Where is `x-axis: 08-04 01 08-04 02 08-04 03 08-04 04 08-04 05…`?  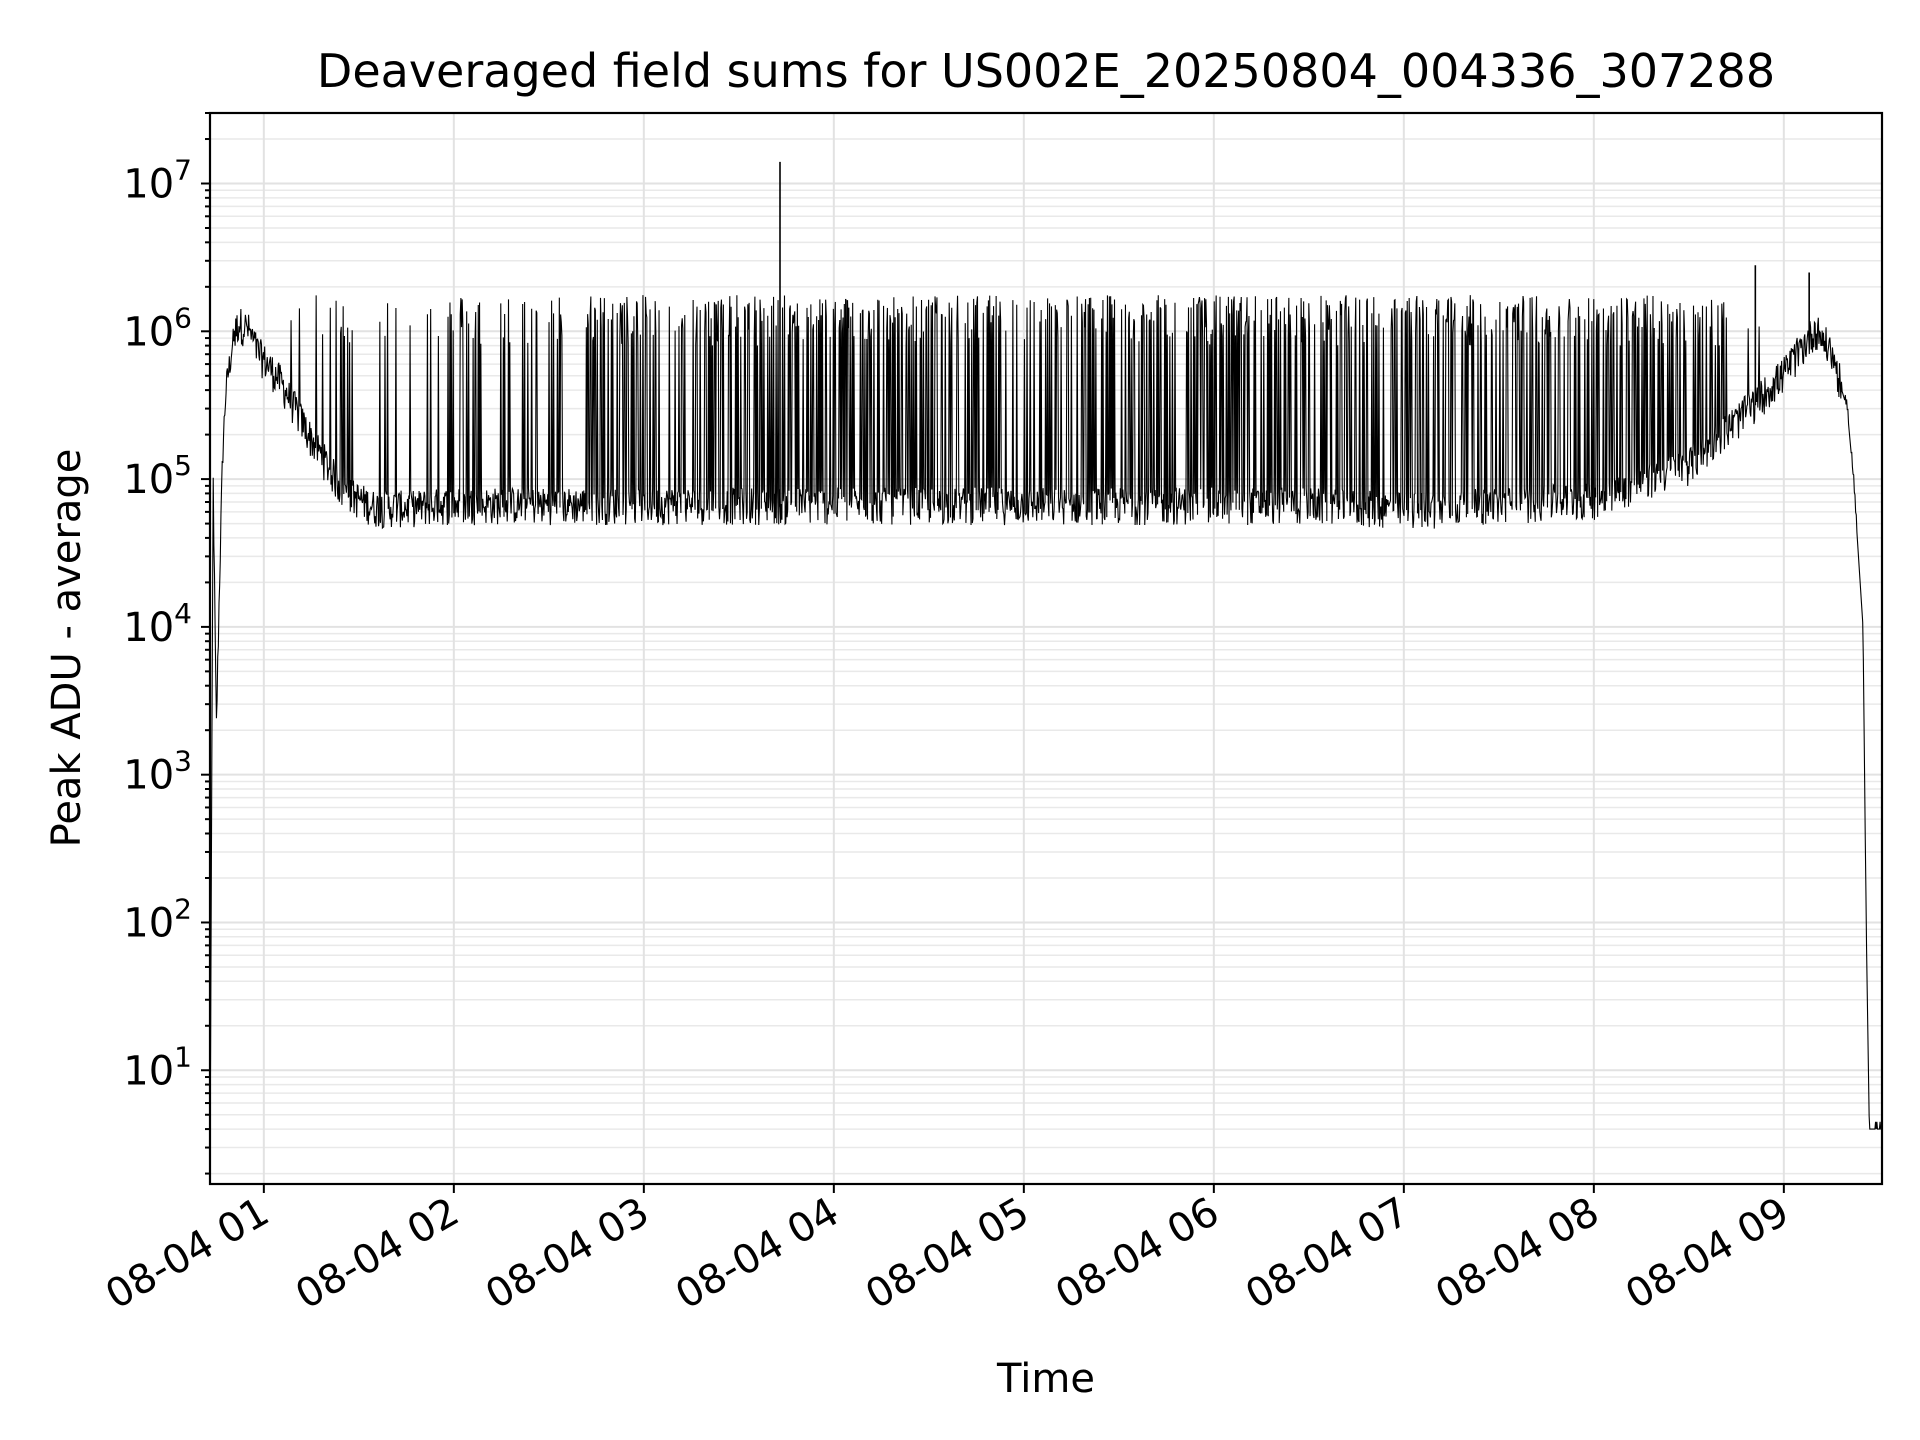
x-axis: 08-04 01 08-04 02 08-04 03 08-04 04 08-04 05… is located at coordinates (947, 1251).